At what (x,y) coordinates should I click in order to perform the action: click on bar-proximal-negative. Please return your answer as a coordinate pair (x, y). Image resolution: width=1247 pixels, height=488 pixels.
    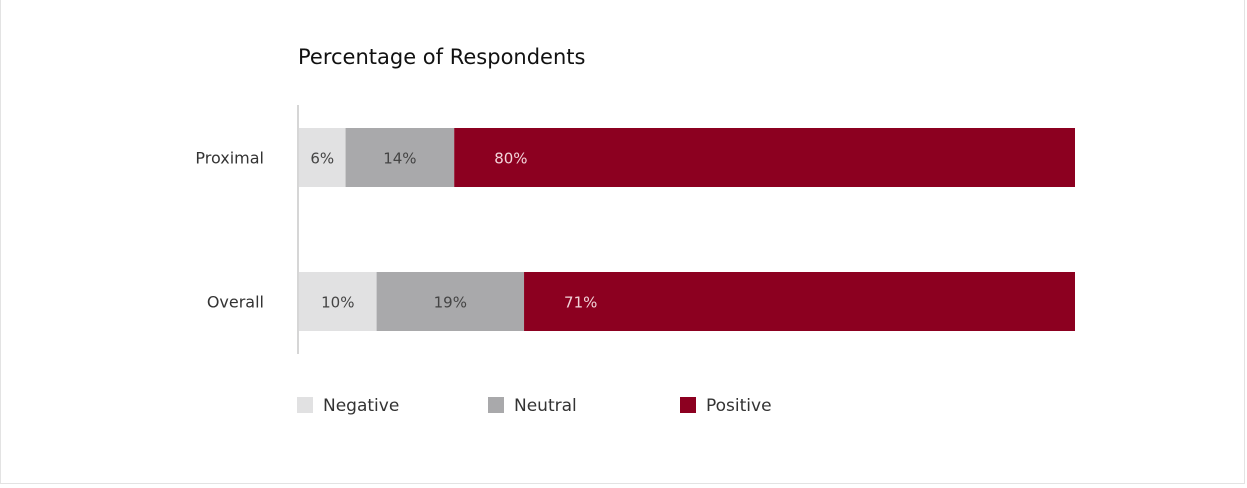
    Looking at the image, I should click on (322, 157).